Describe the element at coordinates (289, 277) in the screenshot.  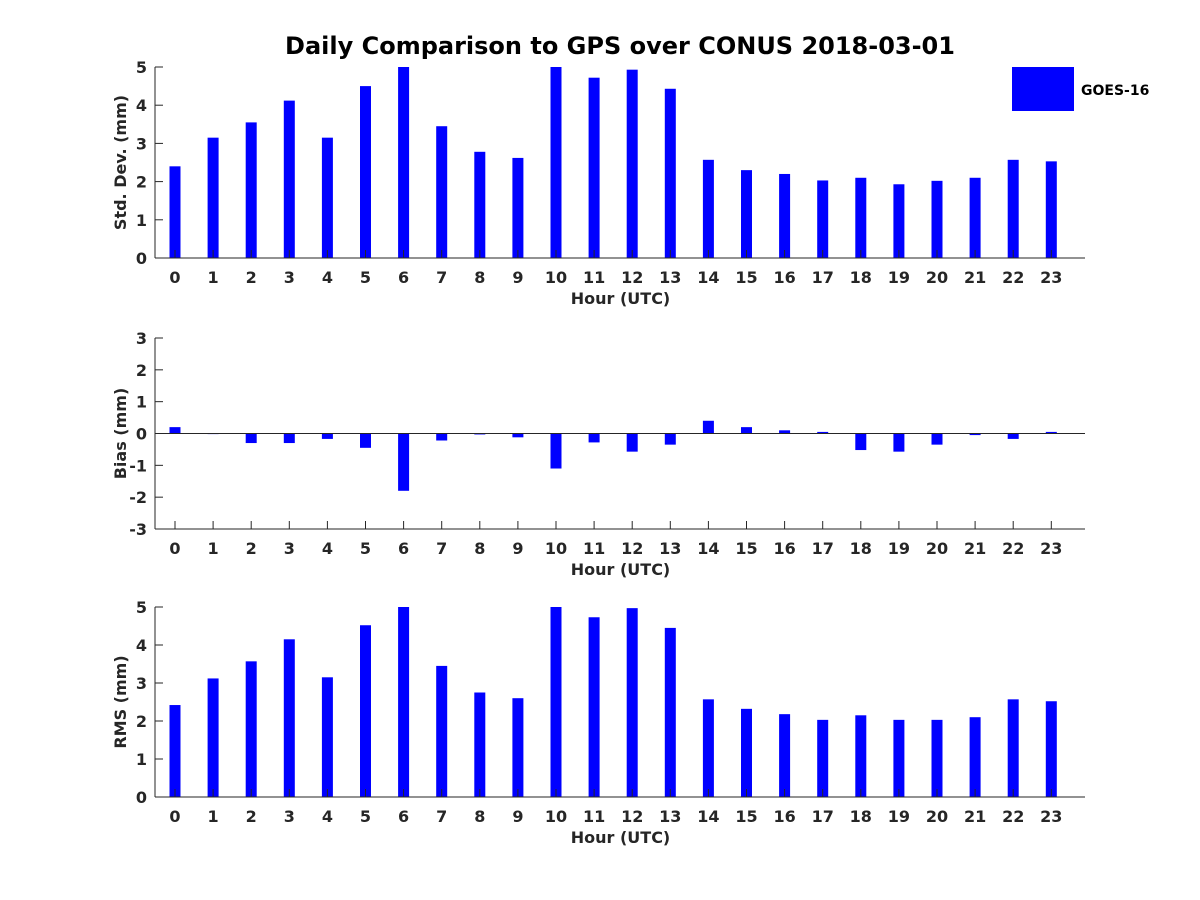
I see `x-tick-label-std: 3` at that location.